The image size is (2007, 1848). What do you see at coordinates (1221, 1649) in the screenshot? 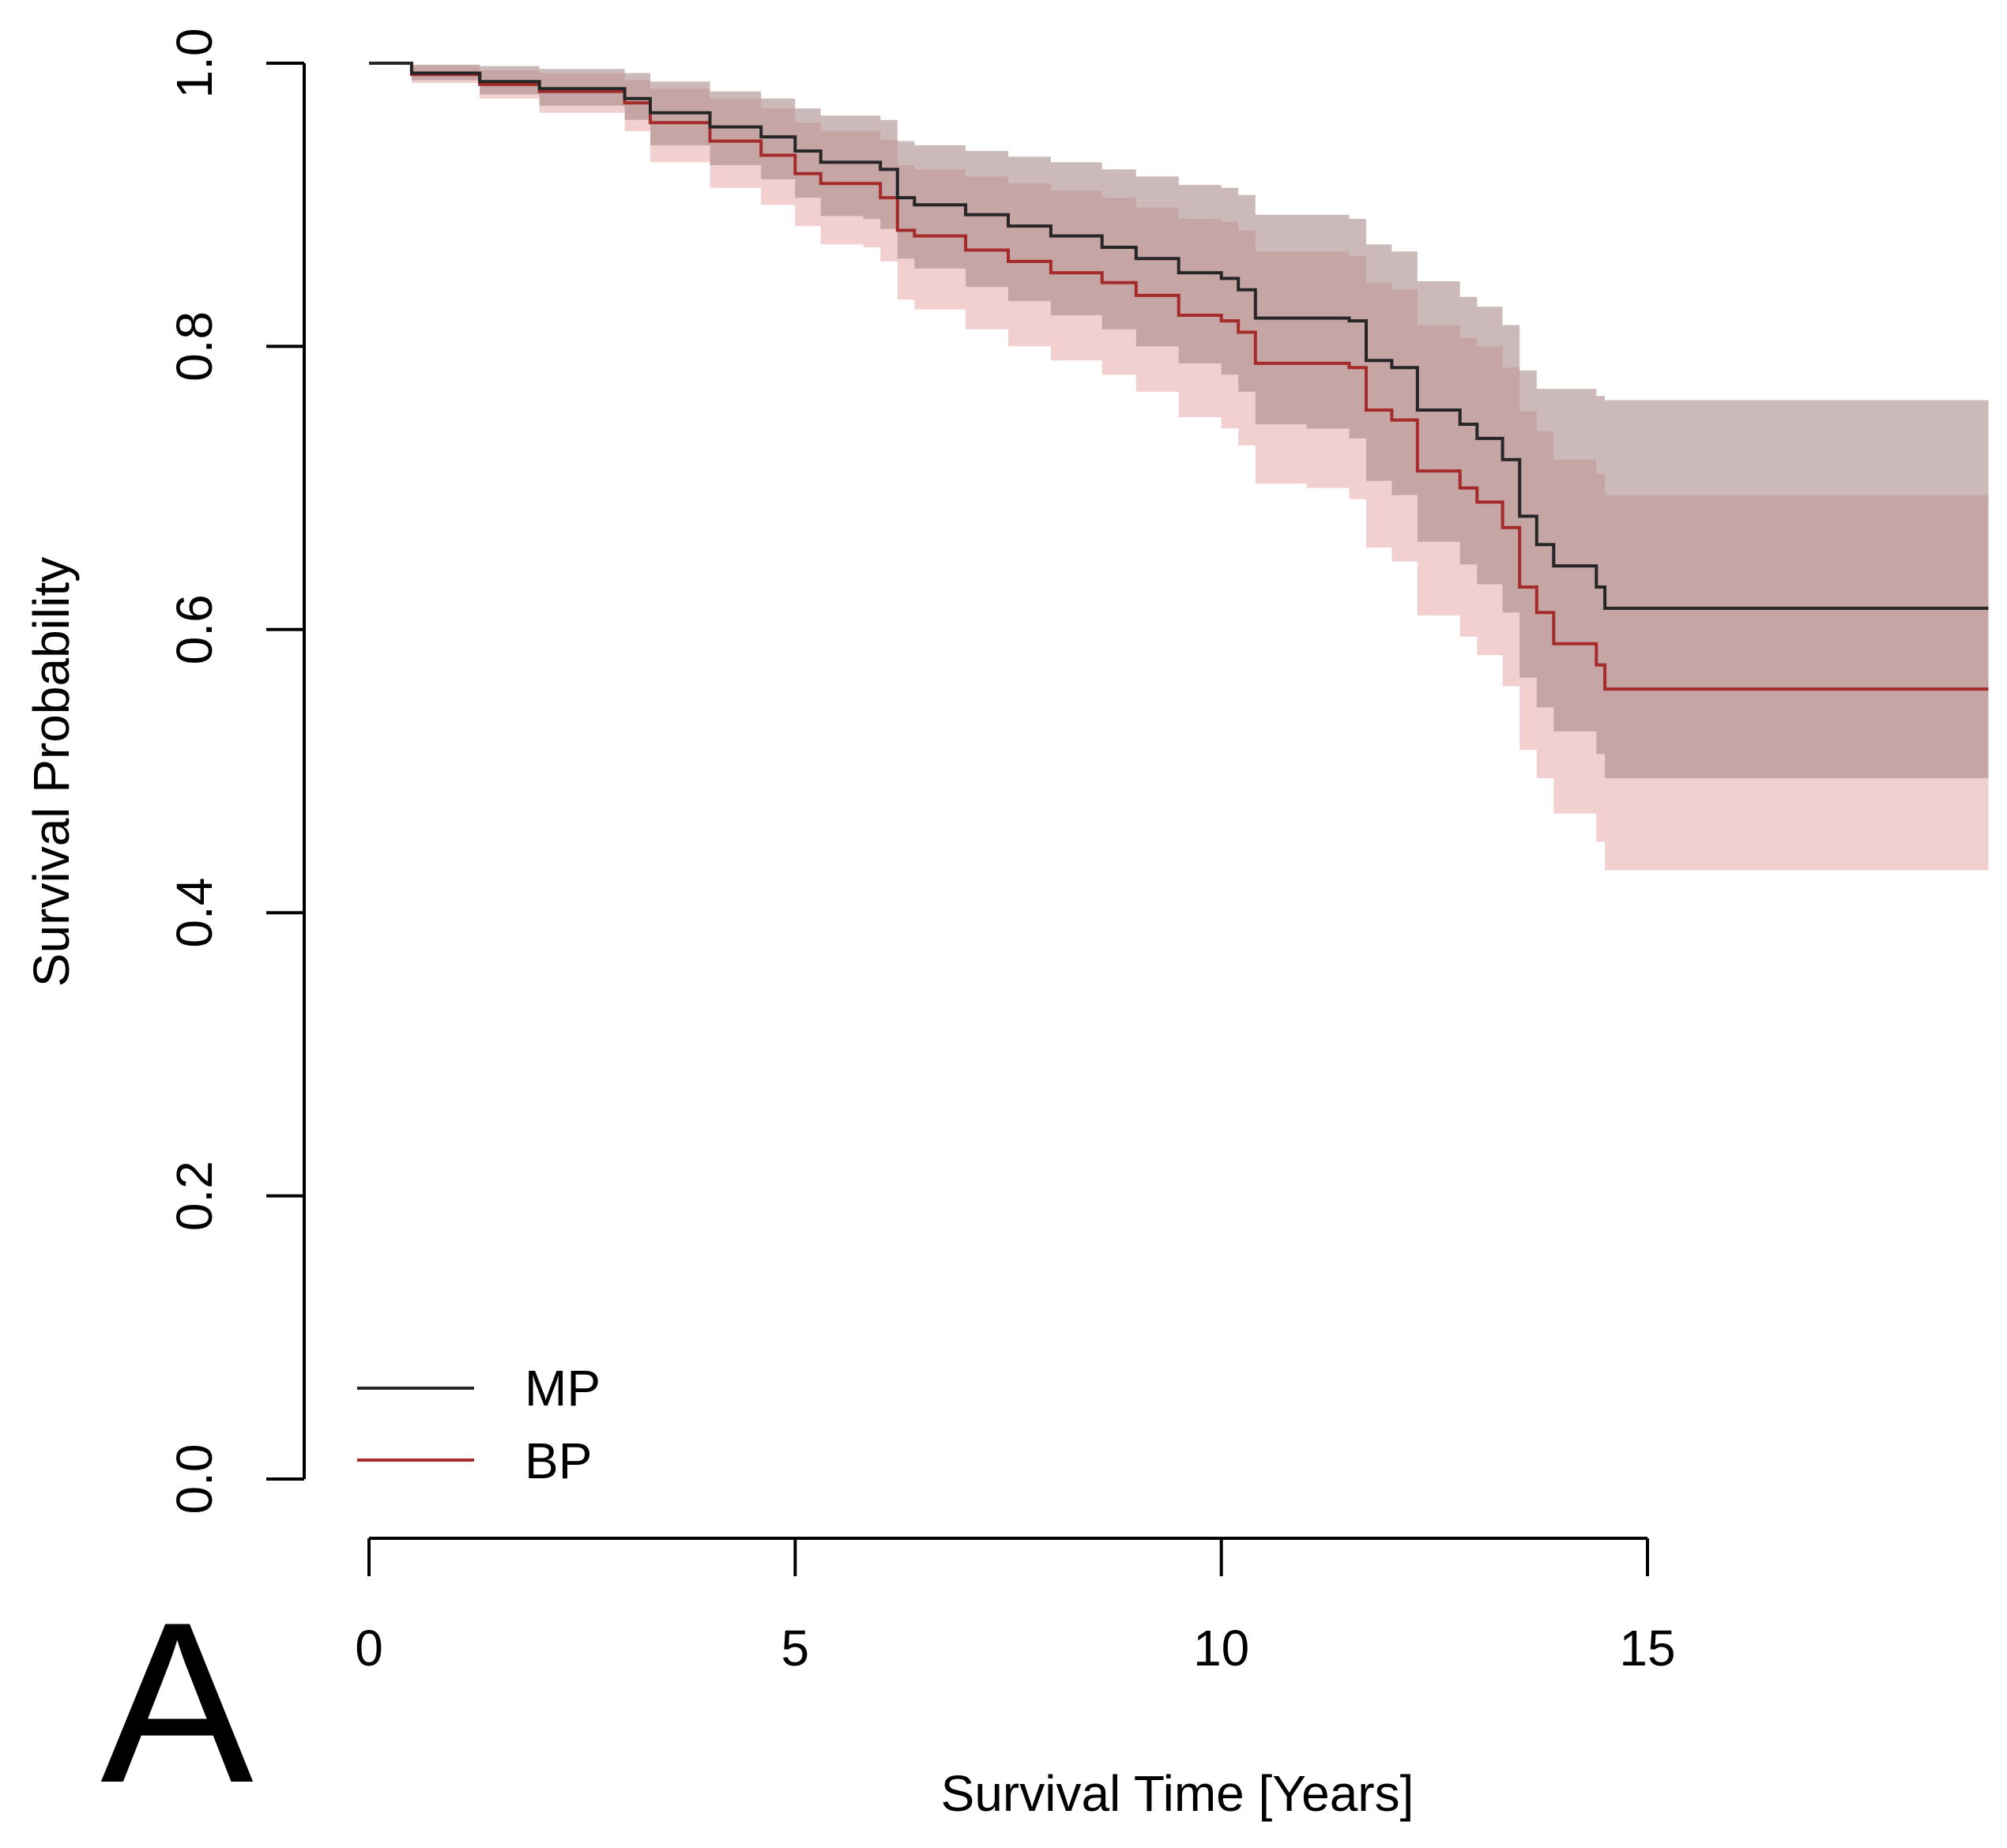
I see `x-tick-label: 10` at bounding box center [1221, 1649].